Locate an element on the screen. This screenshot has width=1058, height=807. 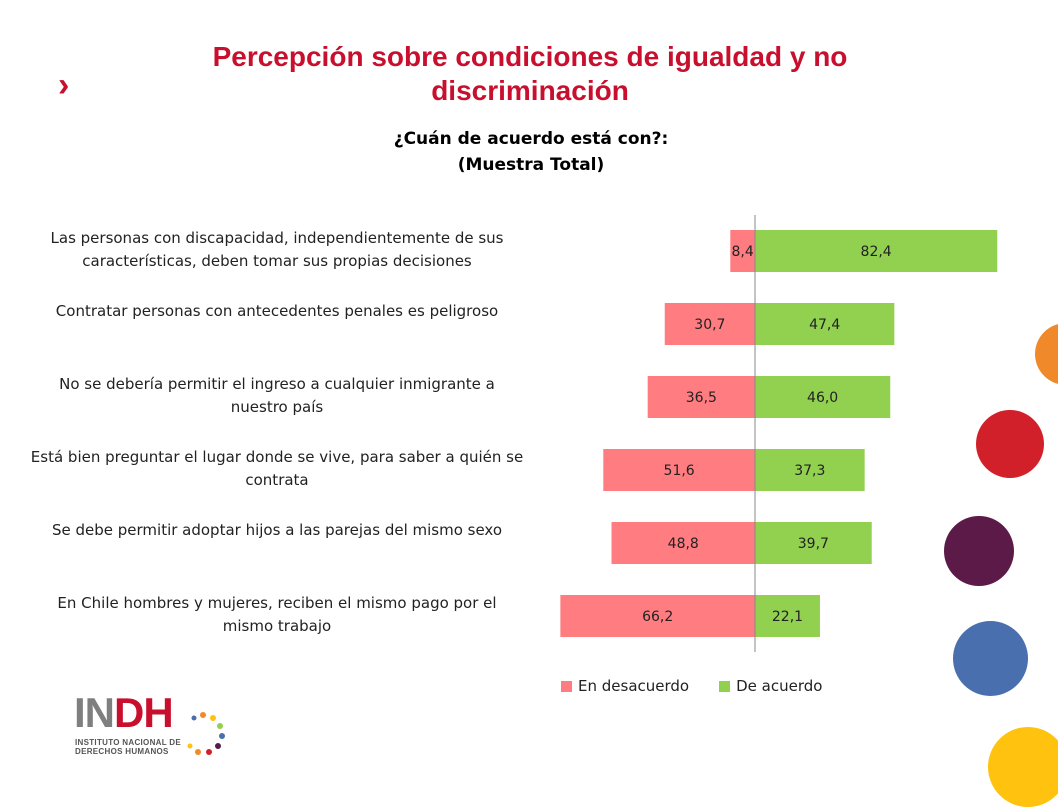
data-label-disagree: 66,2 is located at coordinates (657, 617).